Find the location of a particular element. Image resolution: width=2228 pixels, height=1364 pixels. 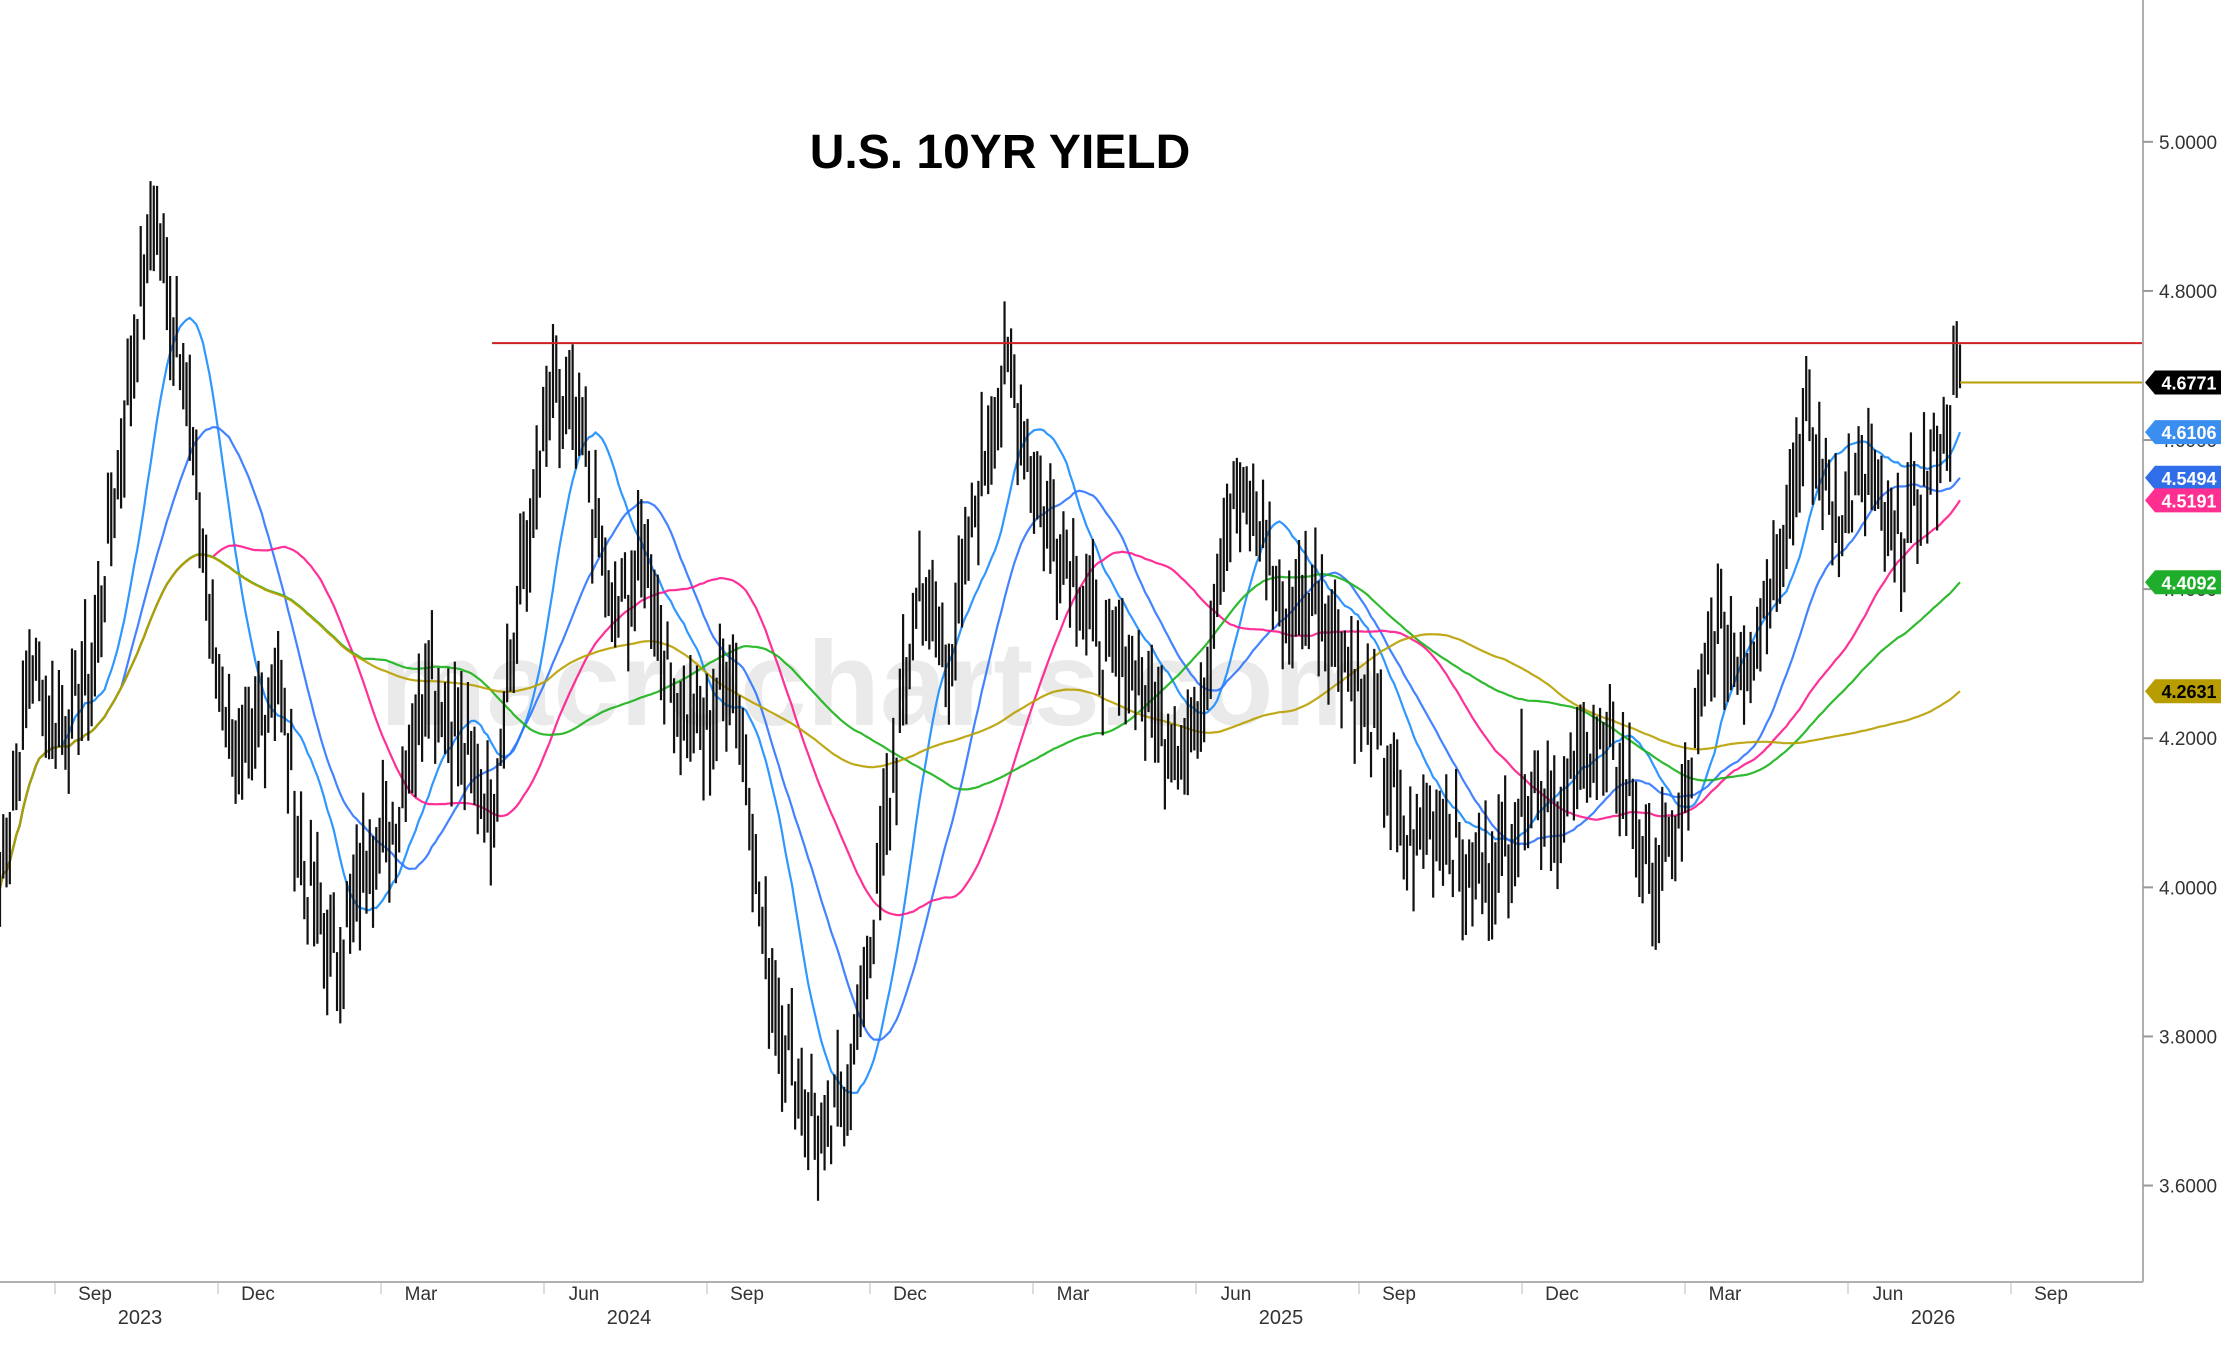

y-tick-label: 4.2000 is located at coordinates (2188, 739).